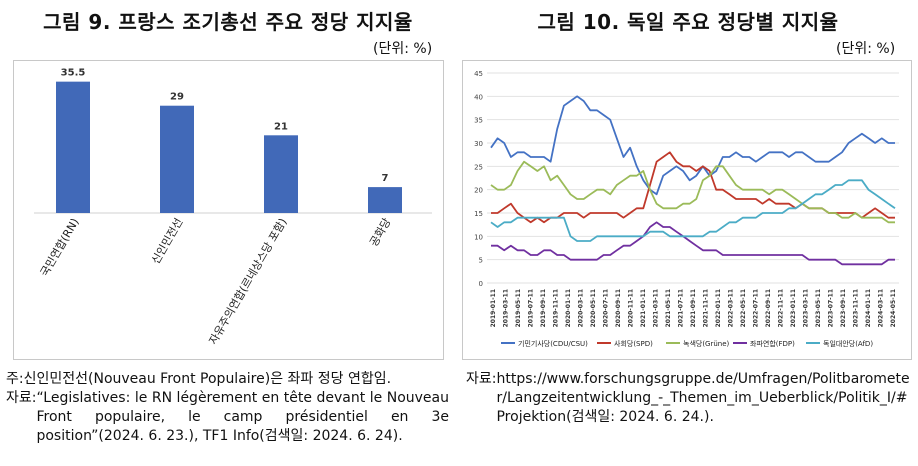 This screenshot has height=466, width=918. I want to click on left-unit-label: (단위: %), so click(403, 49).